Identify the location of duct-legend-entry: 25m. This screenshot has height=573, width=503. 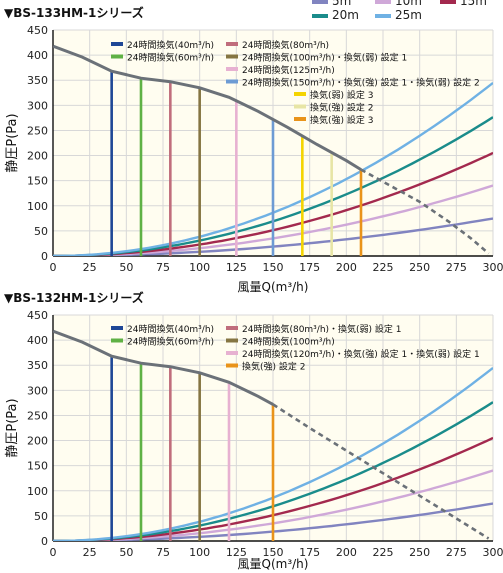
(398, 15).